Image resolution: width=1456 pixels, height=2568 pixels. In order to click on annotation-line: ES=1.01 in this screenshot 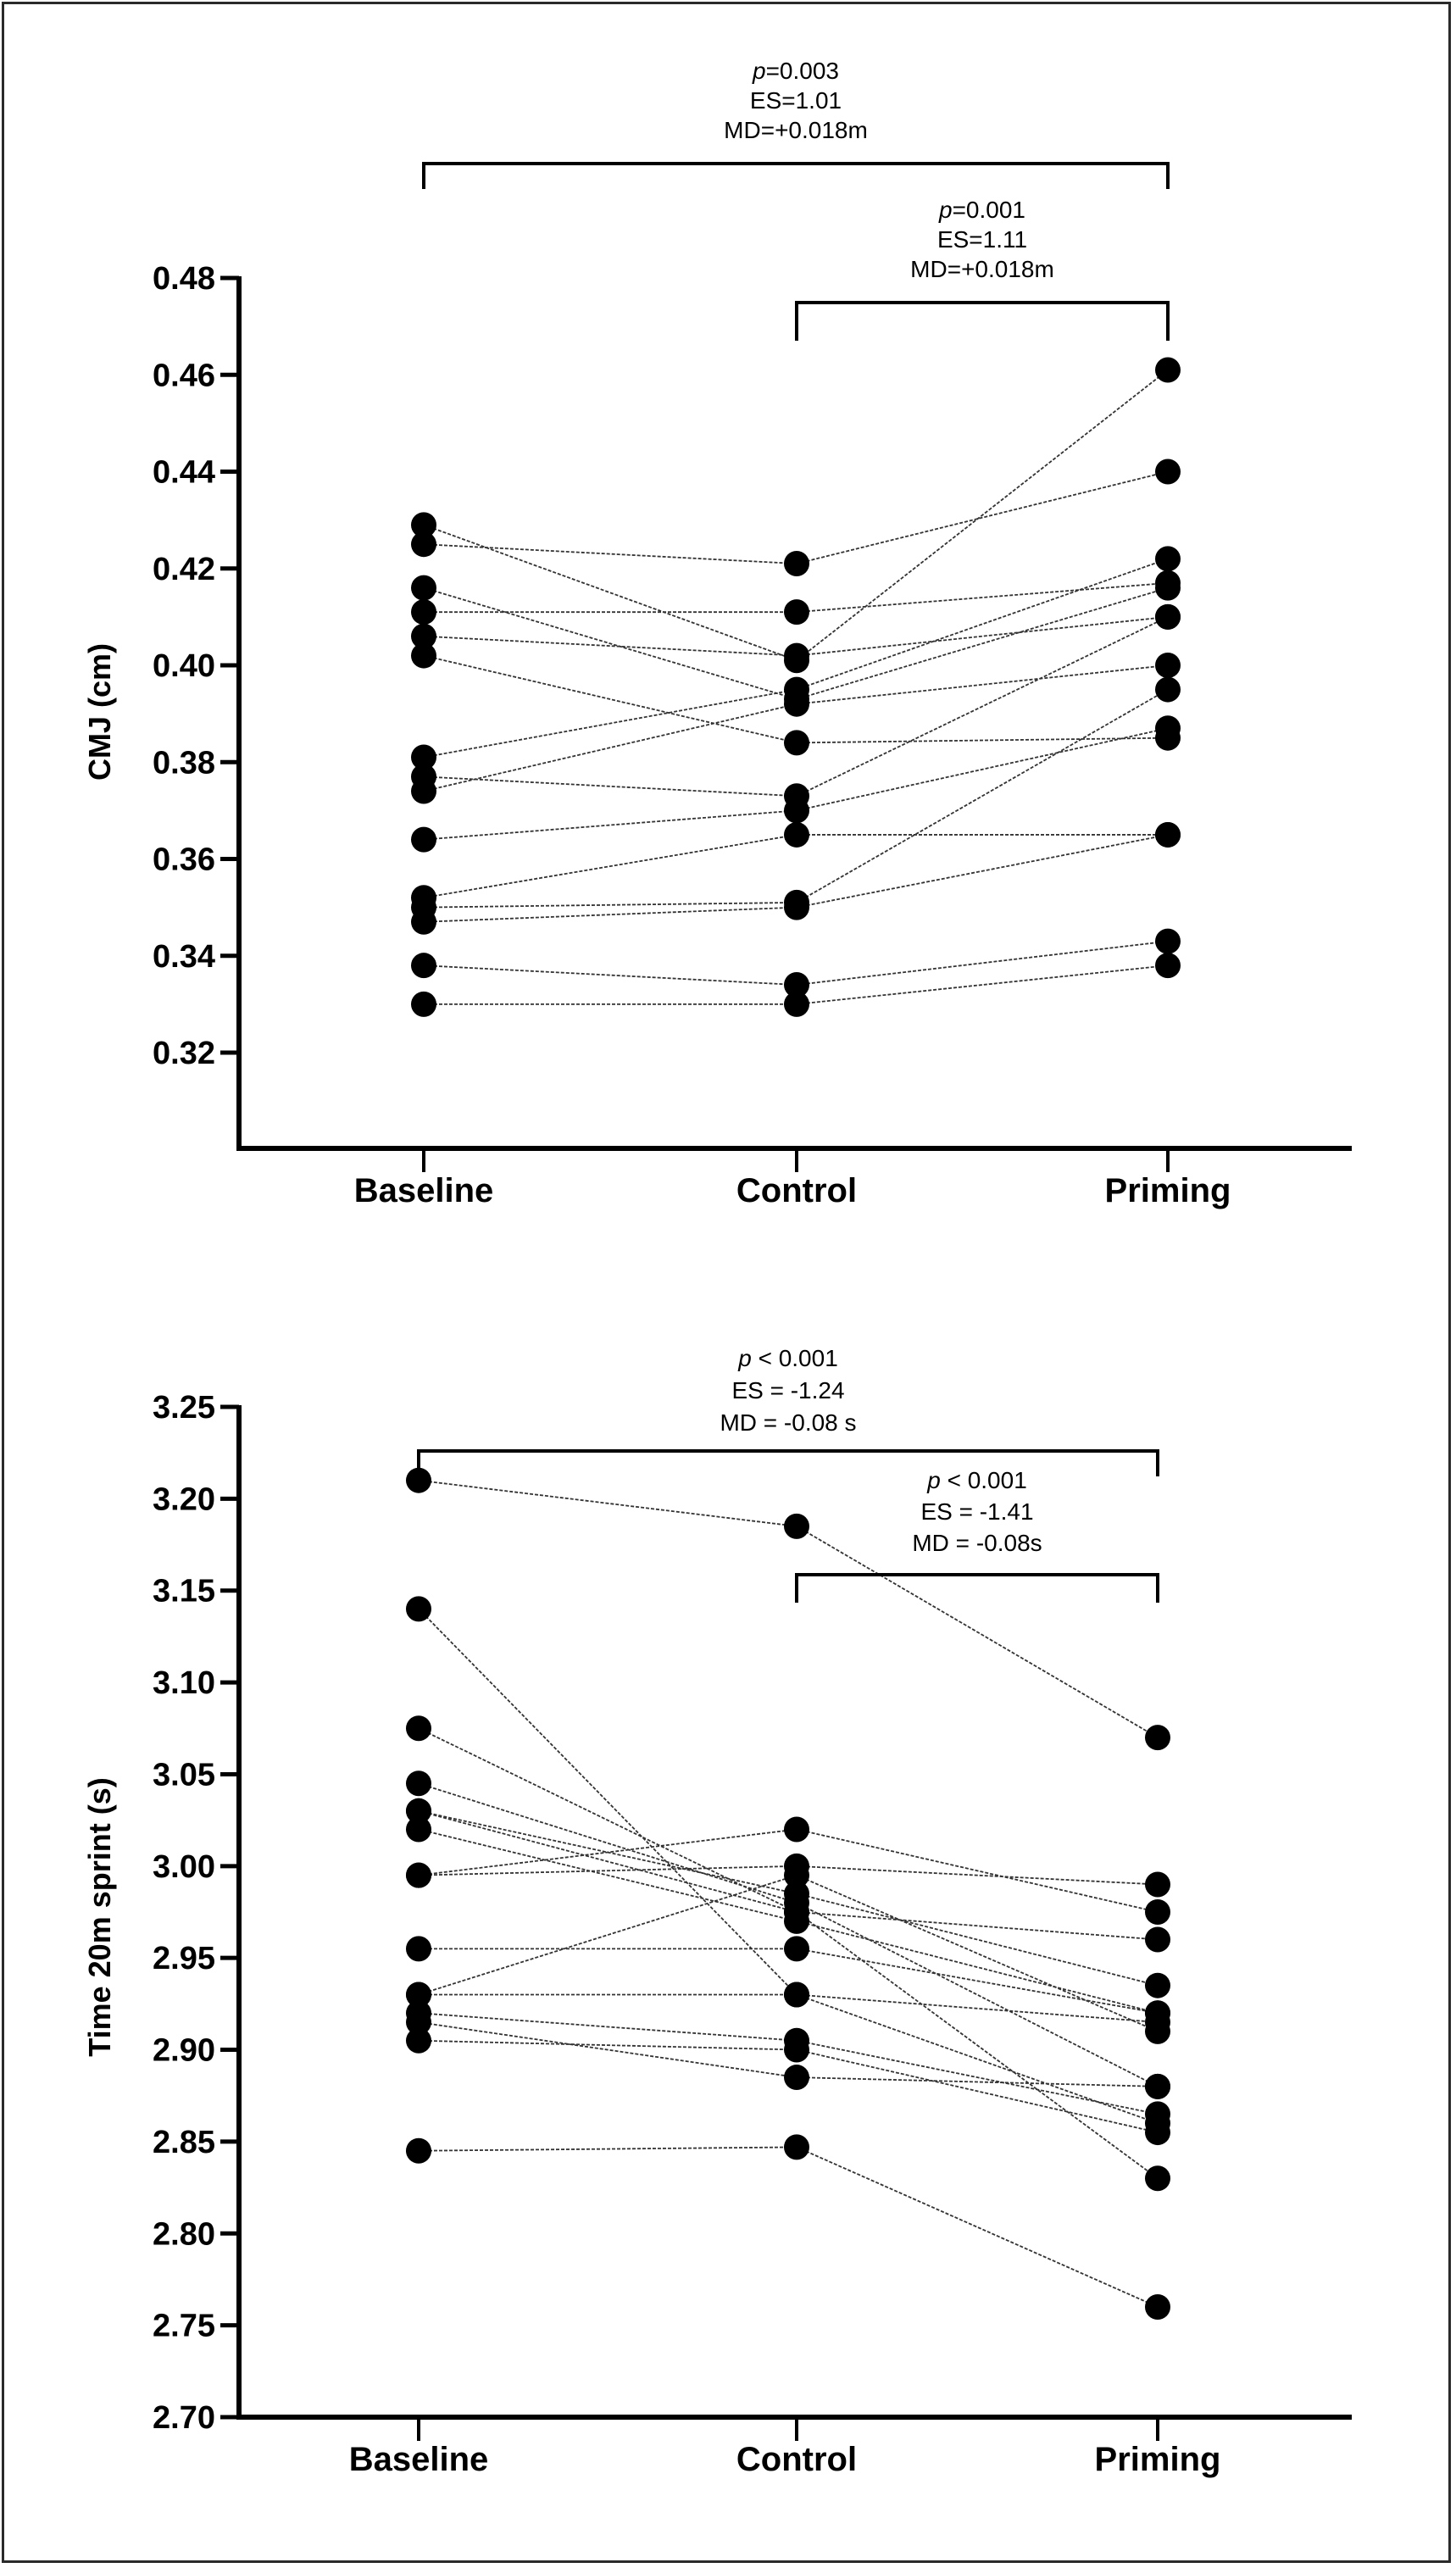, I will do `click(796, 100)`.